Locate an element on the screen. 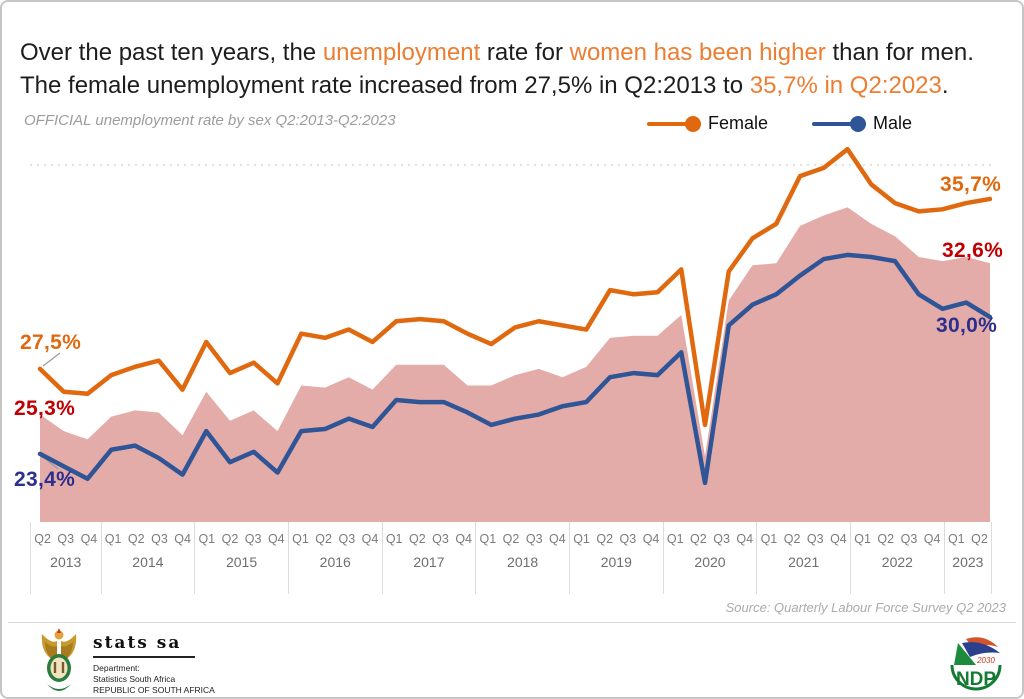 The width and height of the screenshot is (1024, 699). headline-segment: women has been higher is located at coordinates (697, 52).